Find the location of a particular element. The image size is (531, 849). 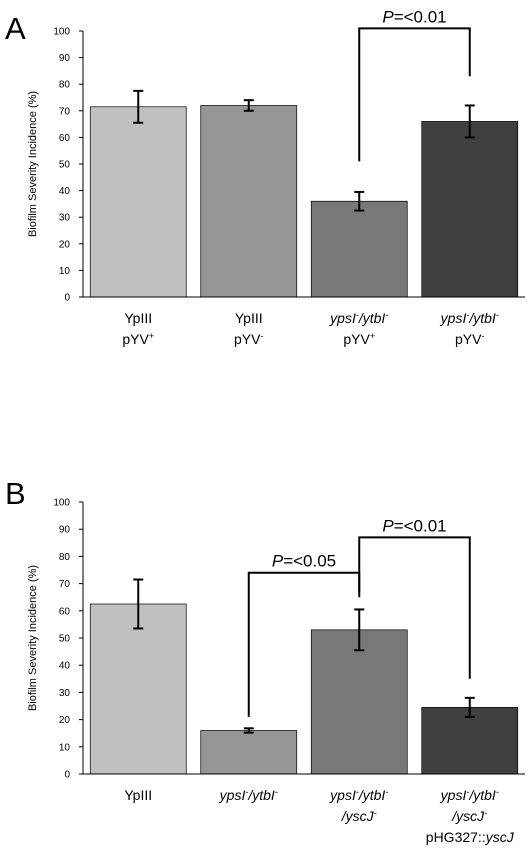

panel-label: B is located at coordinates (15, 493).